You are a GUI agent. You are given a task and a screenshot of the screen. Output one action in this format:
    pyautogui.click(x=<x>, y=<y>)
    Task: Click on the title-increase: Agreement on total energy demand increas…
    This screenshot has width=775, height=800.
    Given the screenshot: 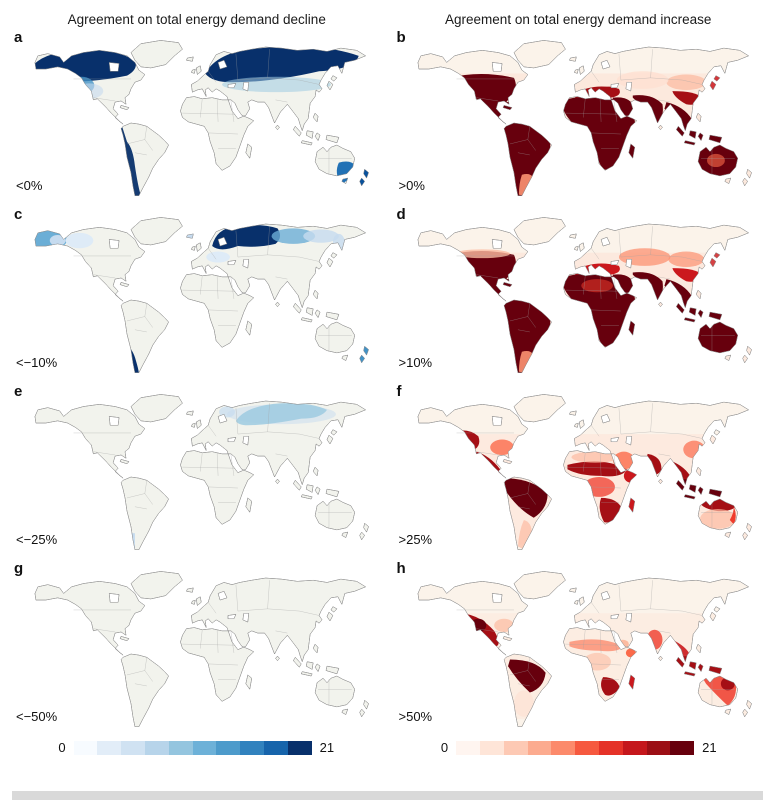 What is the action you would take?
    pyautogui.click(x=578, y=19)
    